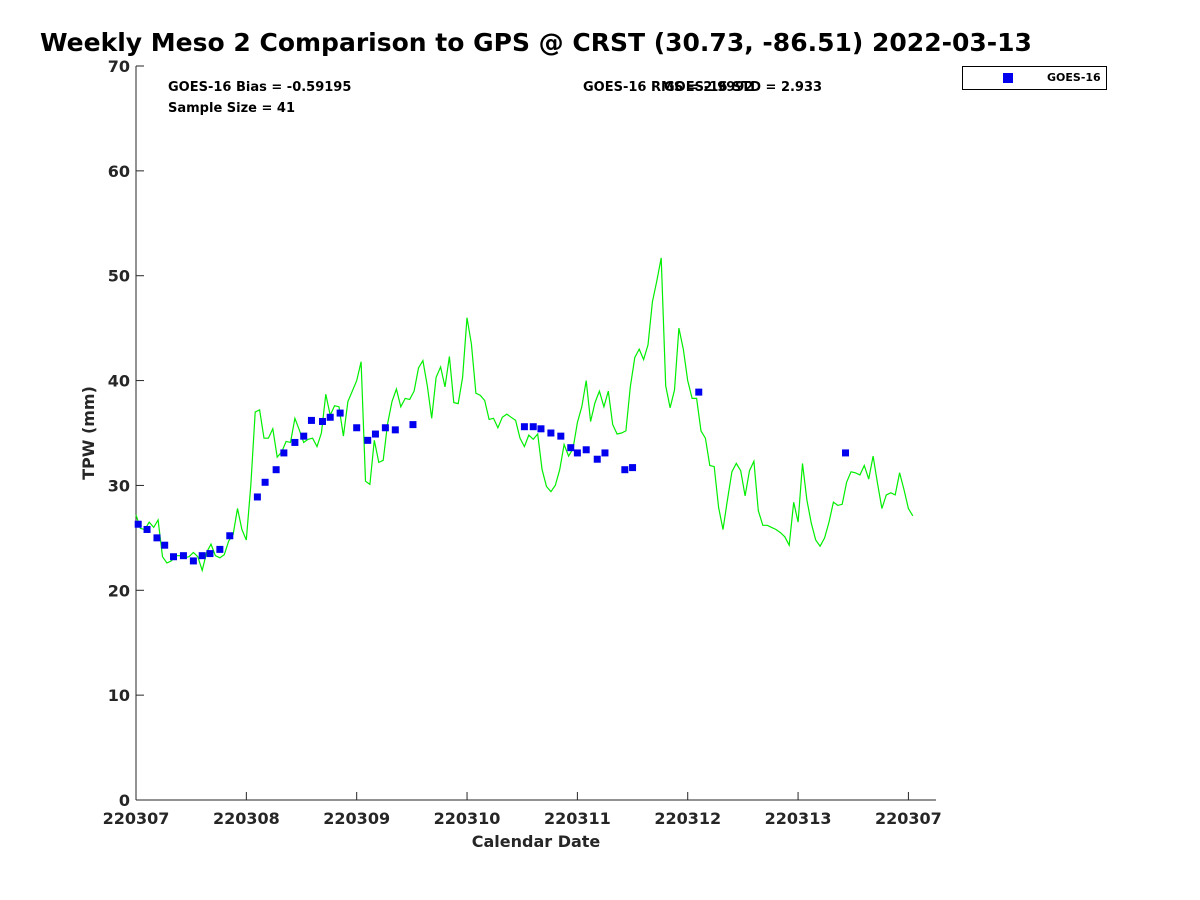 The image size is (1200, 900). Describe the element at coordinates (119, 276) in the screenshot. I see `y-tick-label: 50` at that location.